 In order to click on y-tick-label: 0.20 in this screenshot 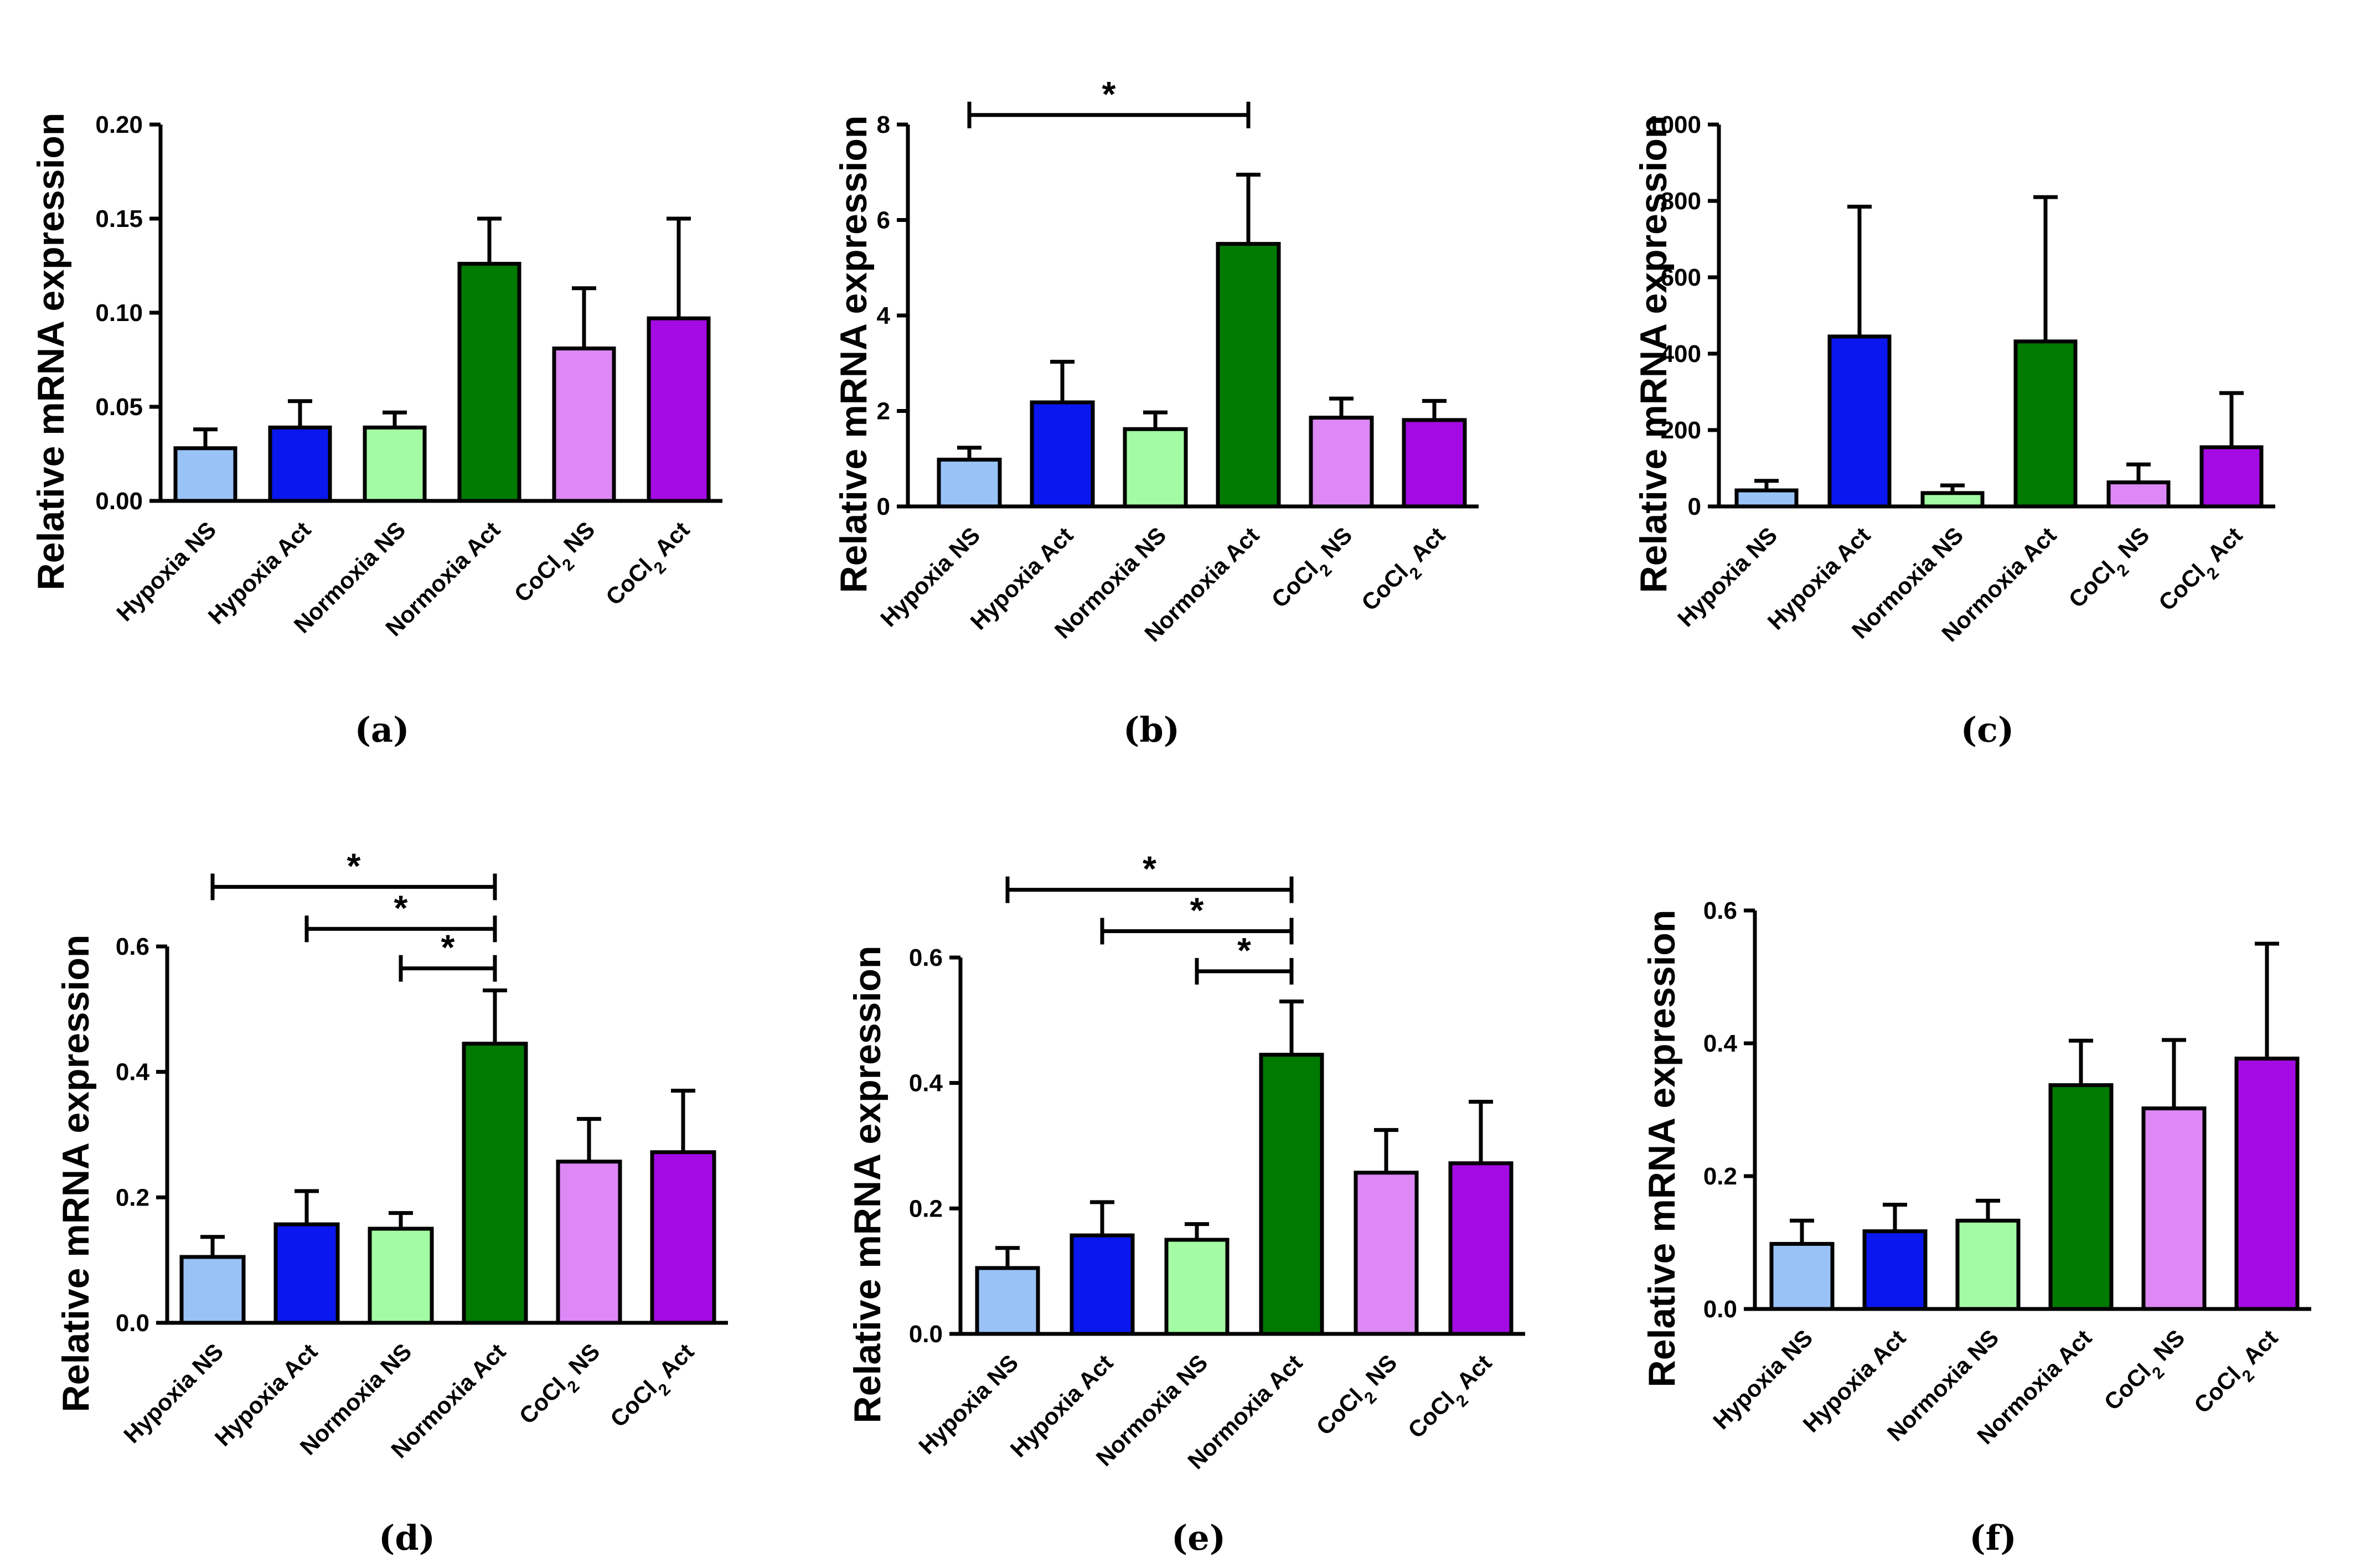, I will do `click(119, 124)`.